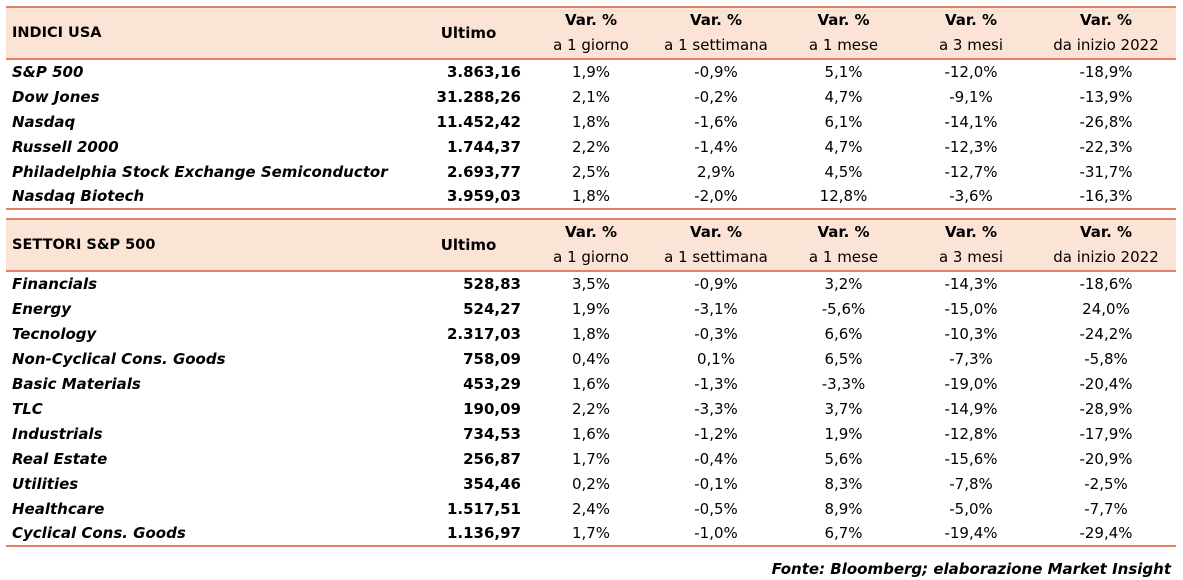 The image size is (1183, 580). What do you see at coordinates (843, 283) in the screenshot?
I see `row-m1: 3,2%` at bounding box center [843, 283].